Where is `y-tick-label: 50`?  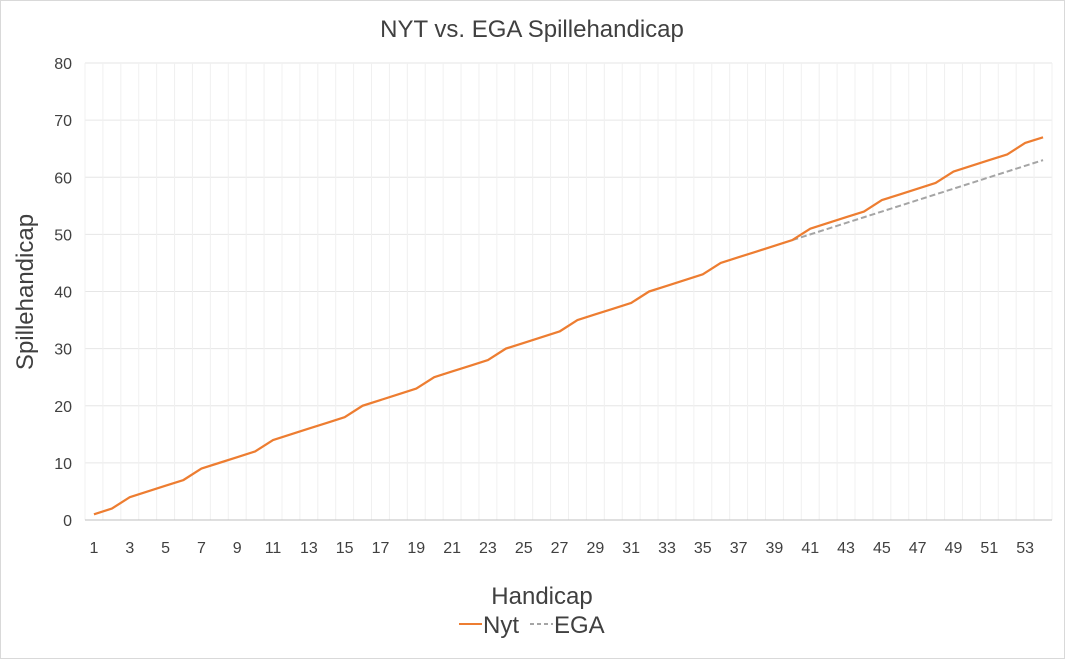
y-tick-label: 50 is located at coordinates (63, 235).